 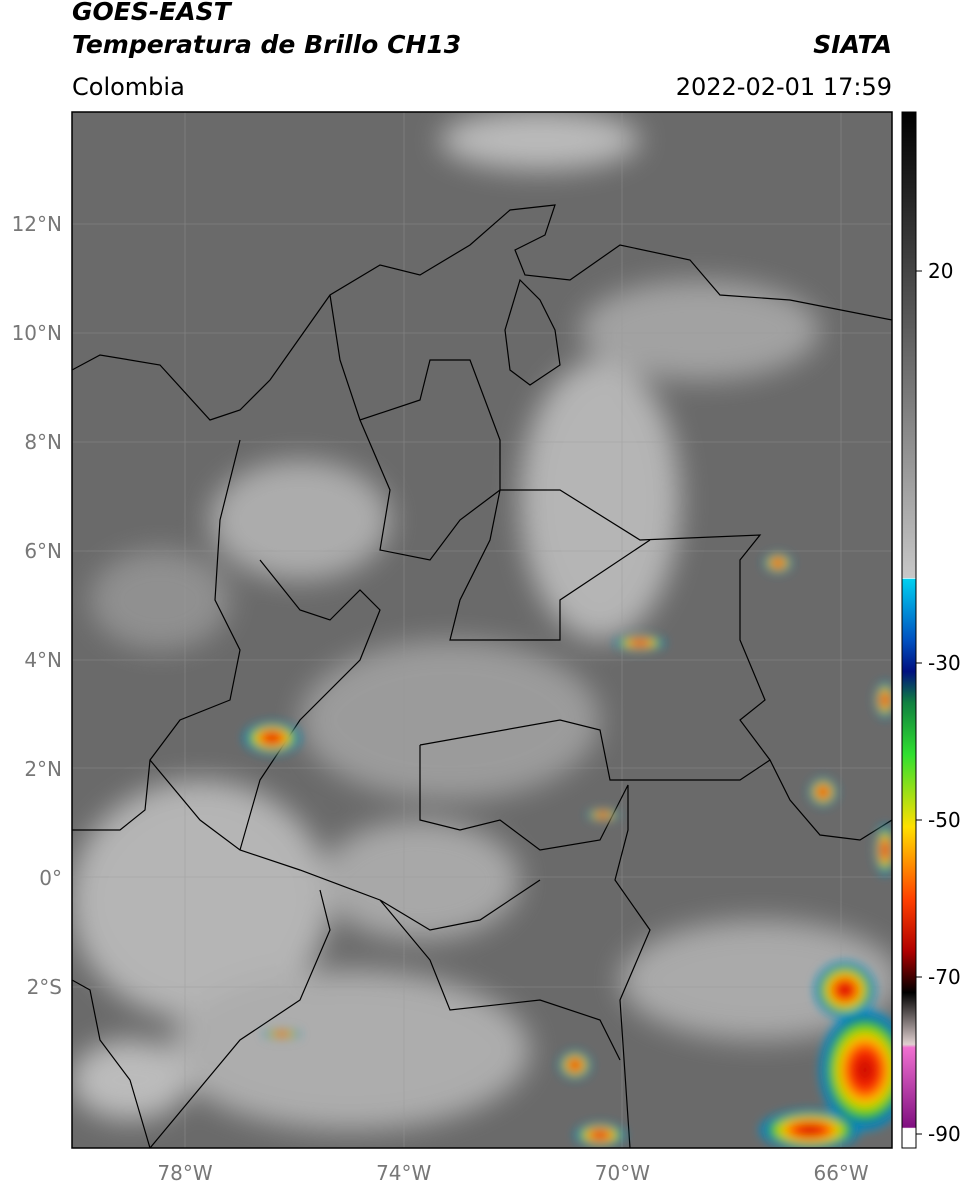 I want to click on title: GOES-EAST, so click(x=152, y=13).